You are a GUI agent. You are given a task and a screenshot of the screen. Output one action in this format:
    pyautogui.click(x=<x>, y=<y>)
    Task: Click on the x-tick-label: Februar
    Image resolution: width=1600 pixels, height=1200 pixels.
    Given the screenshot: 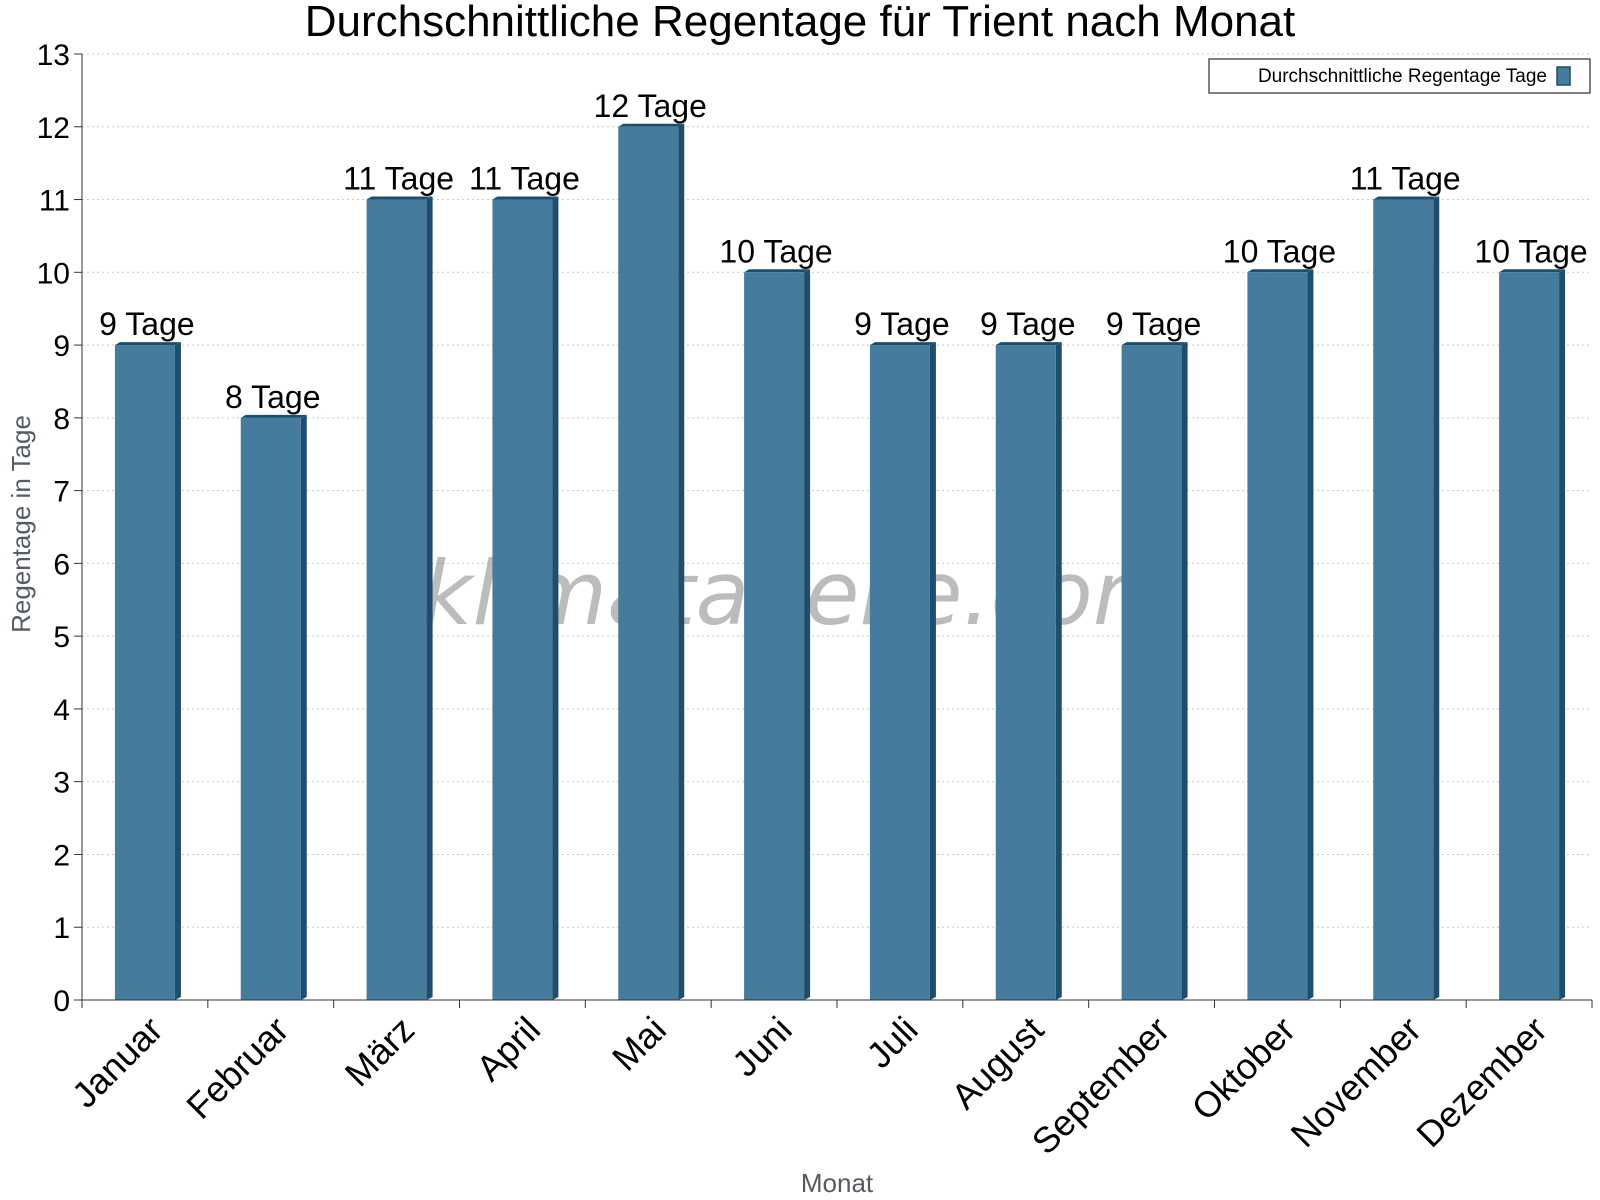 What is the action you would take?
    pyautogui.click(x=237, y=1068)
    